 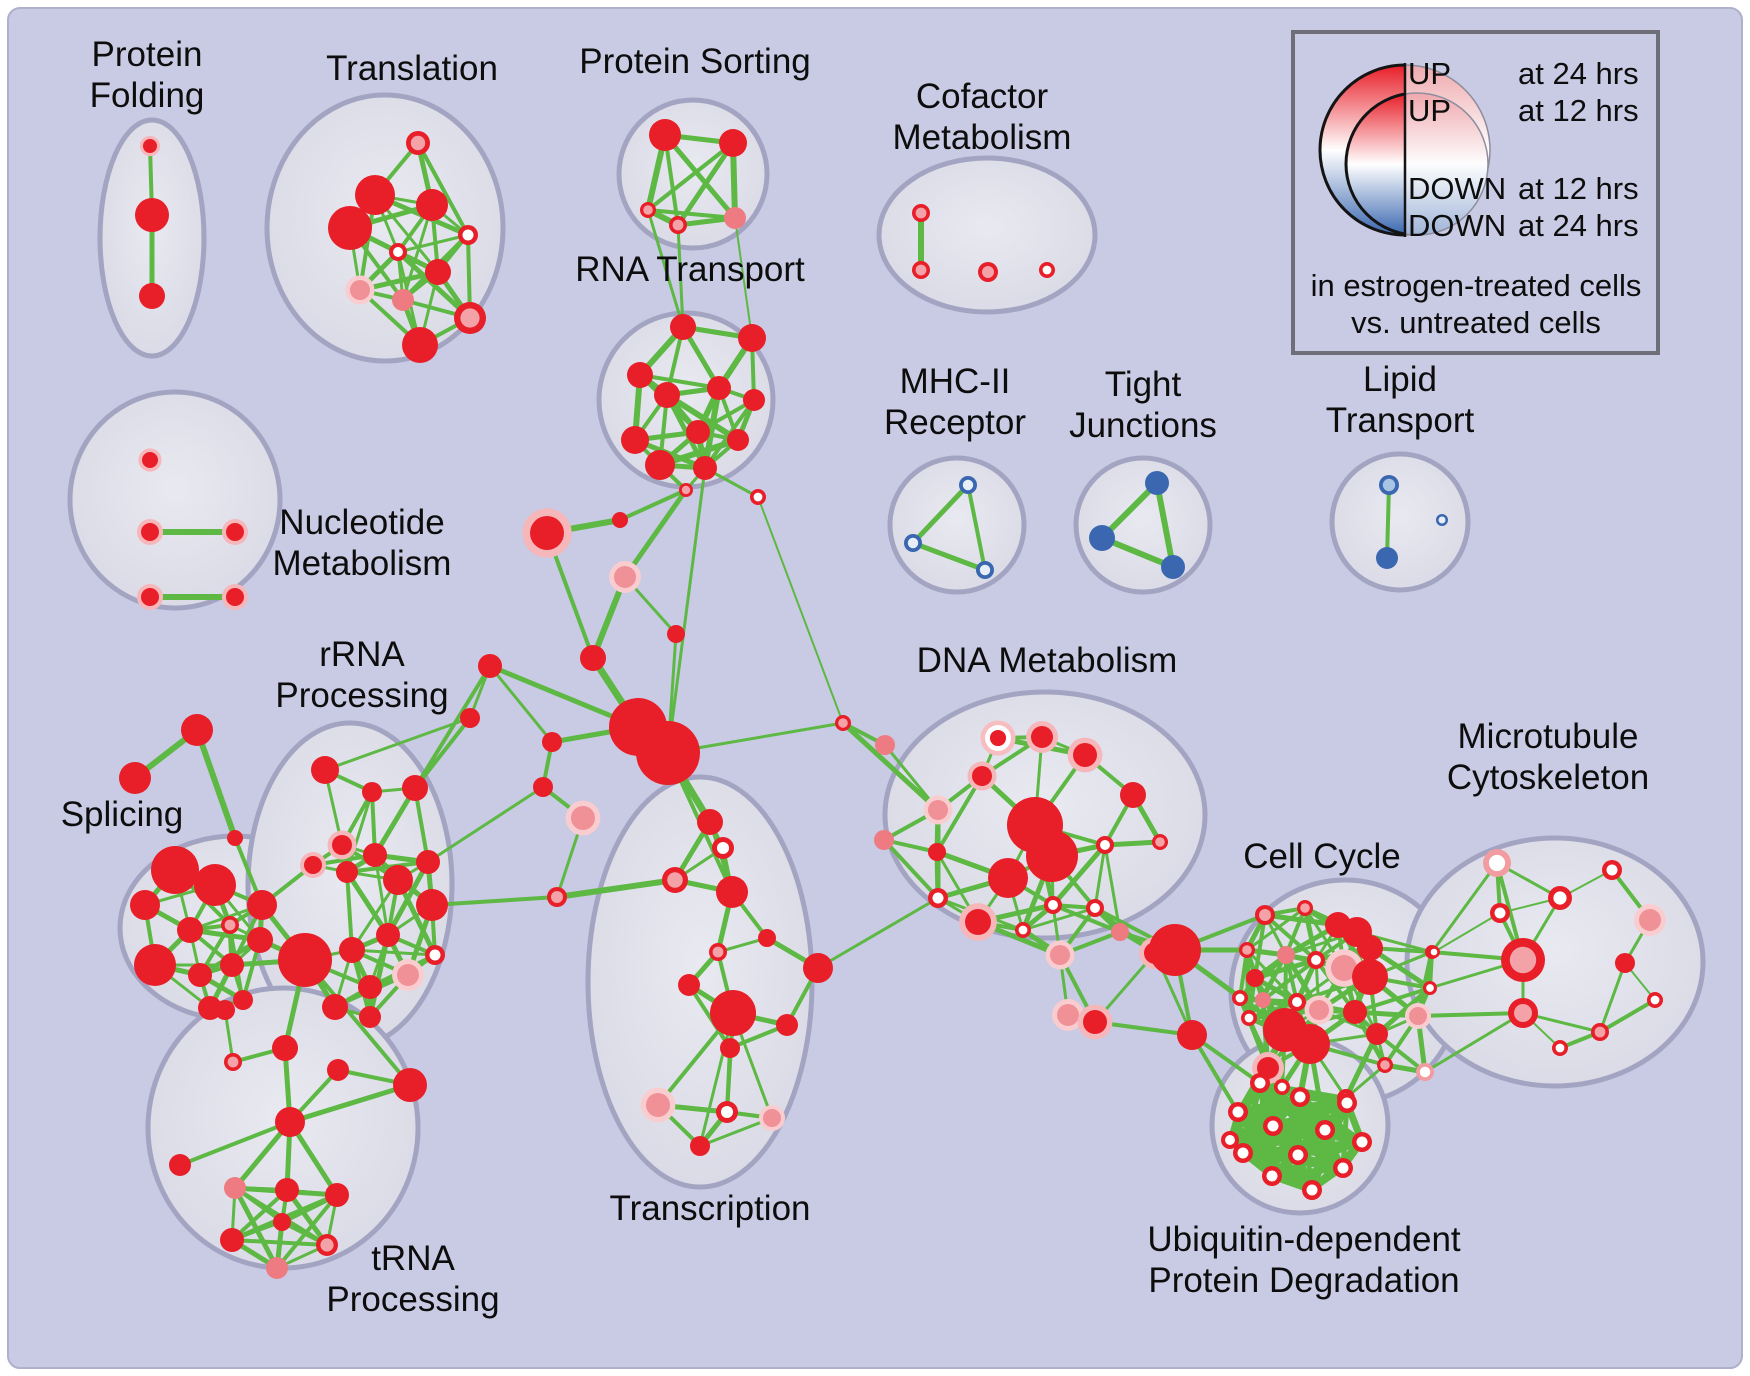 What do you see at coordinates (998, 738) in the screenshot?
I see `gene-node-whitehalo` at bounding box center [998, 738].